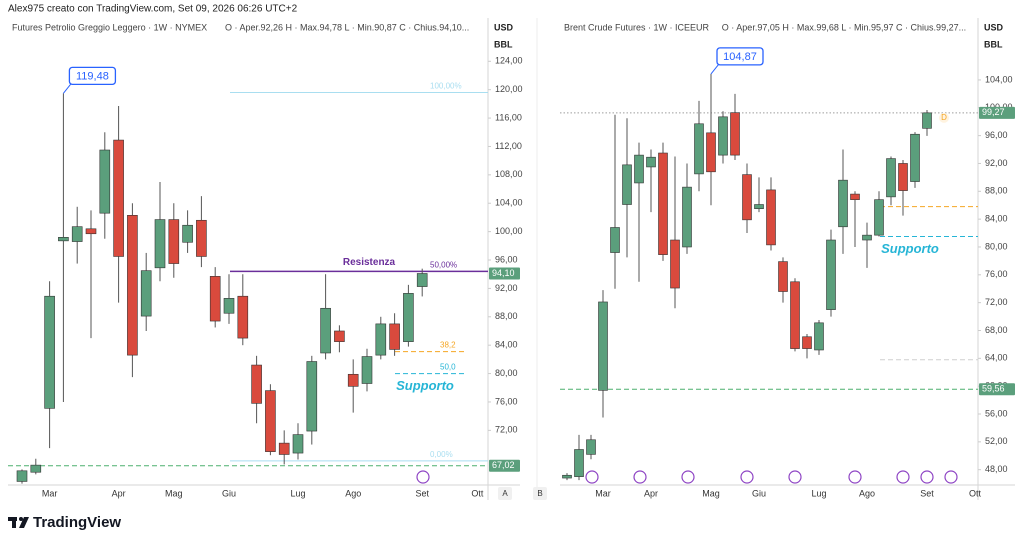  Describe the element at coordinates (509, 89) in the screenshot. I see `y-tick-label: 120,00` at that location.